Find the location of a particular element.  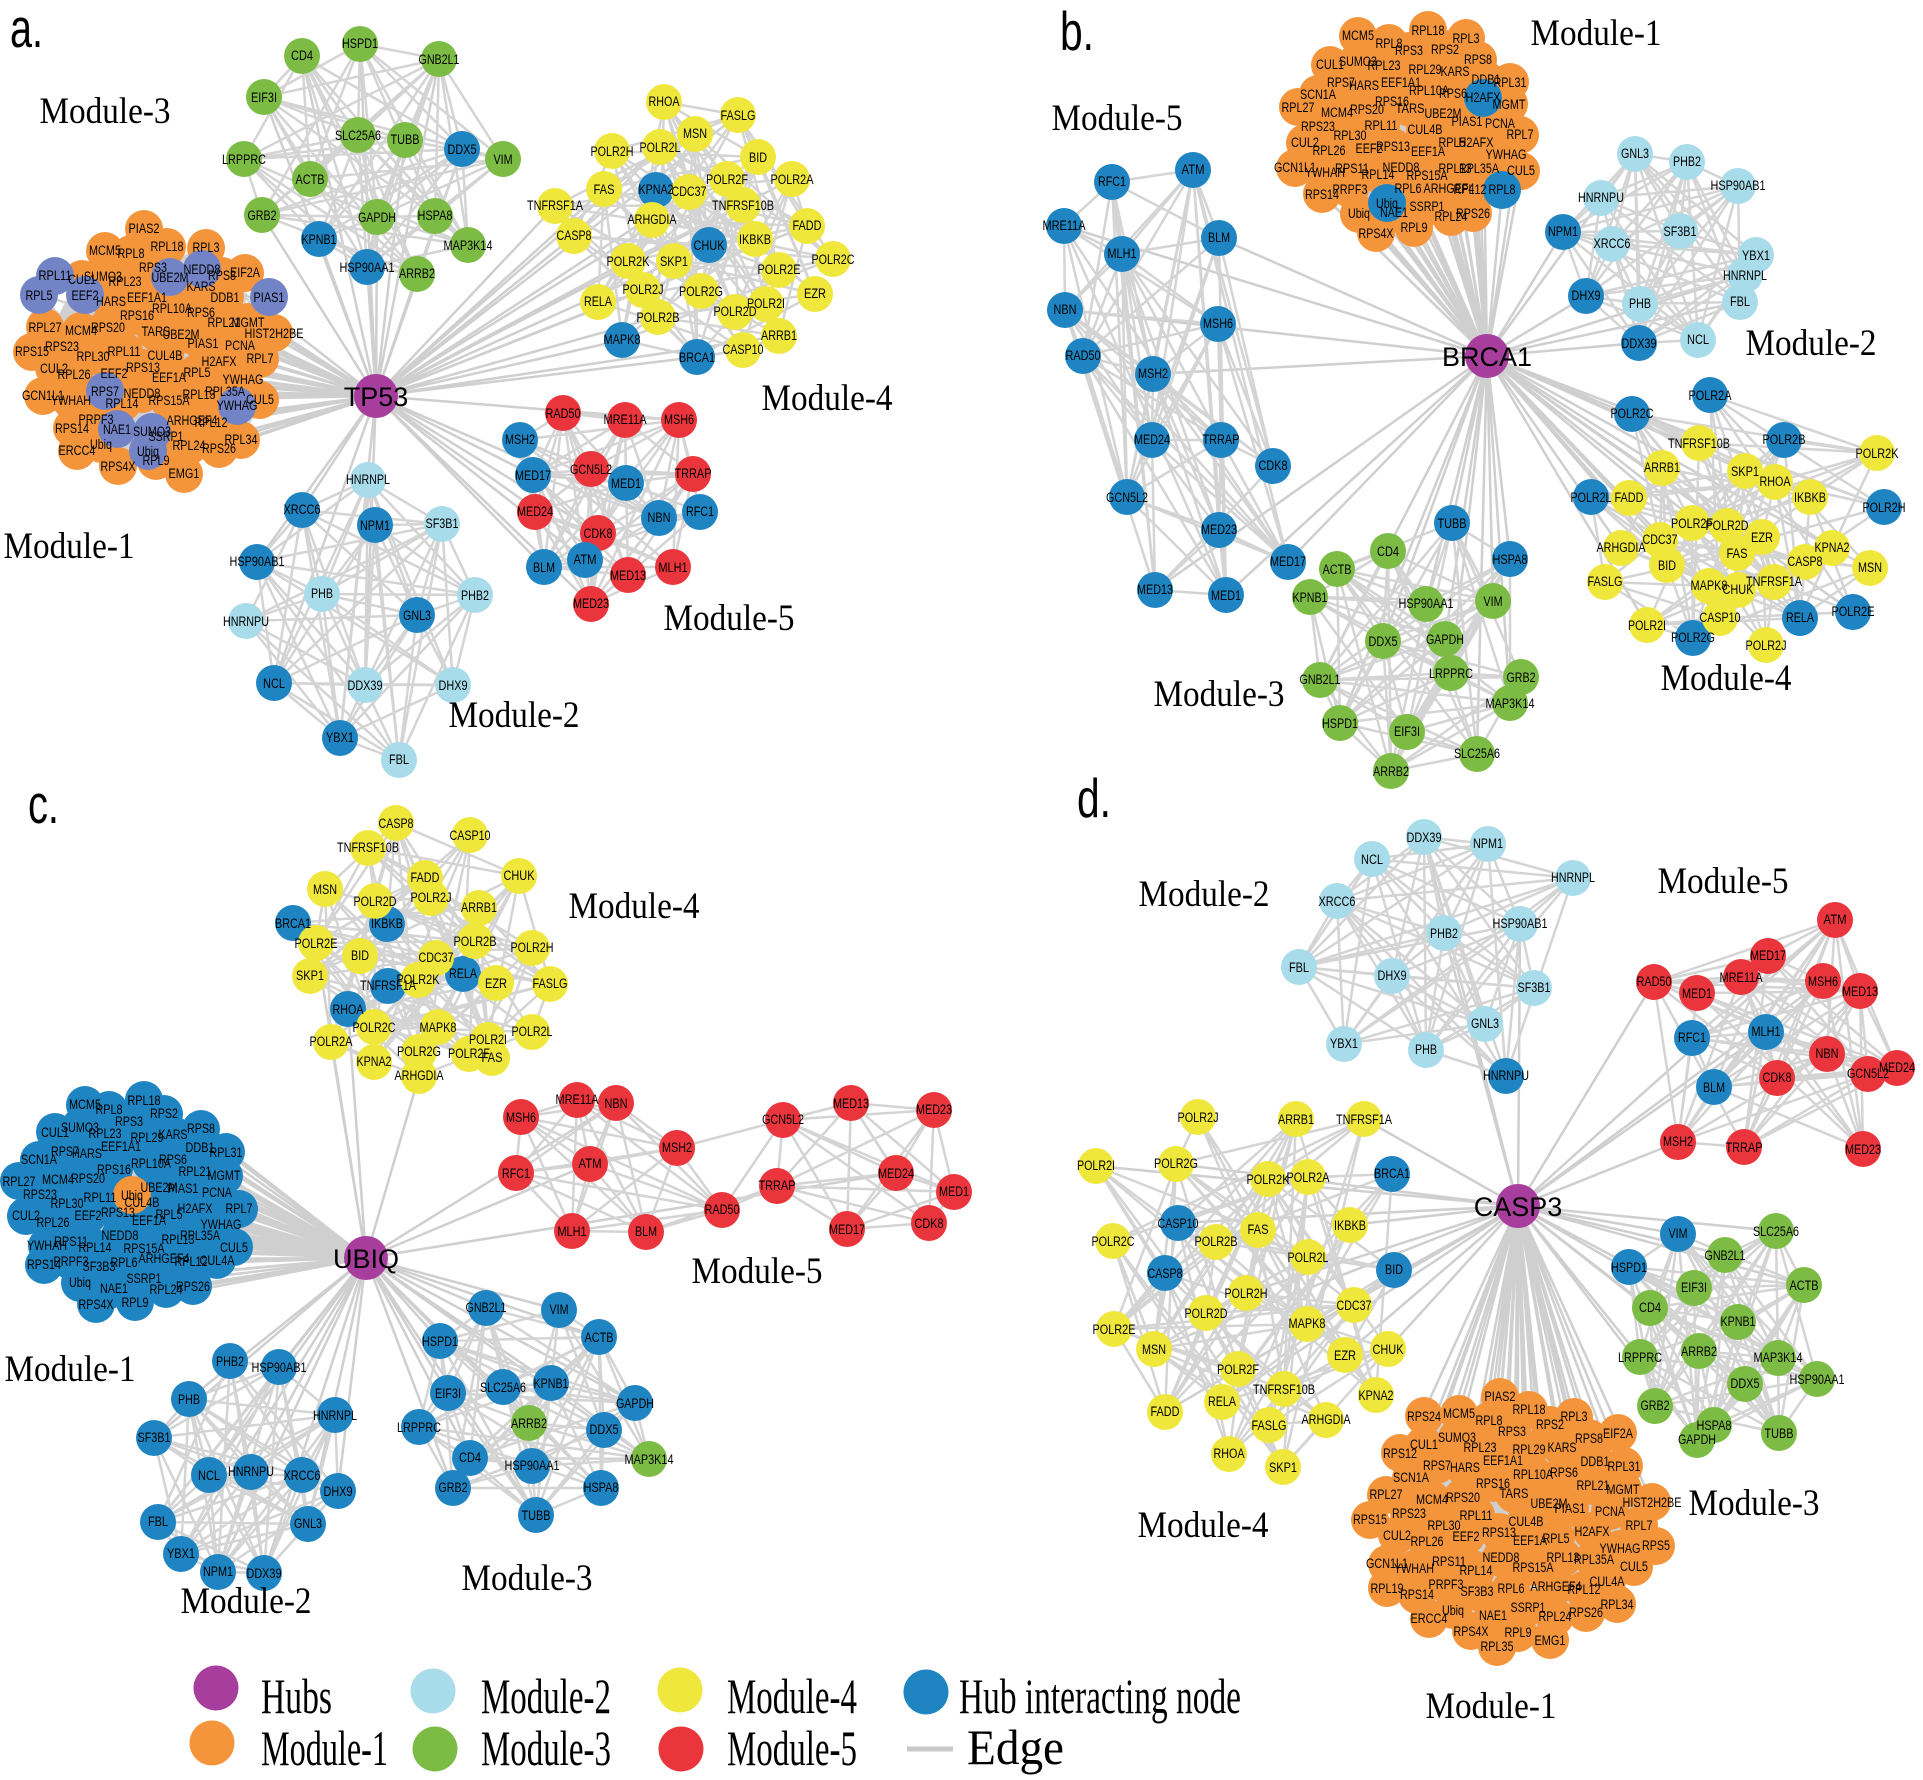

svg-text: MAPK8 is located at coordinates (1709, 585).